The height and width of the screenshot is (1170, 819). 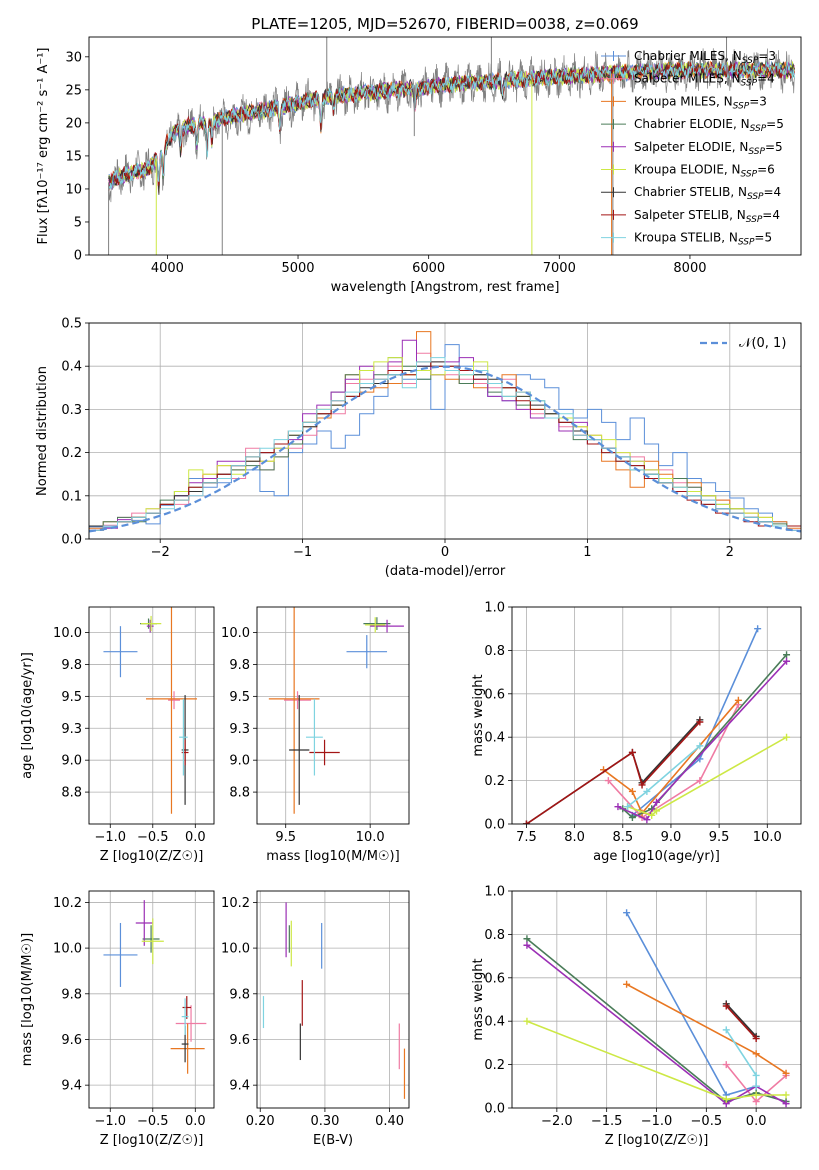 I want to click on x-axis-label: age [log10(age/yr)], so click(x=656, y=856).